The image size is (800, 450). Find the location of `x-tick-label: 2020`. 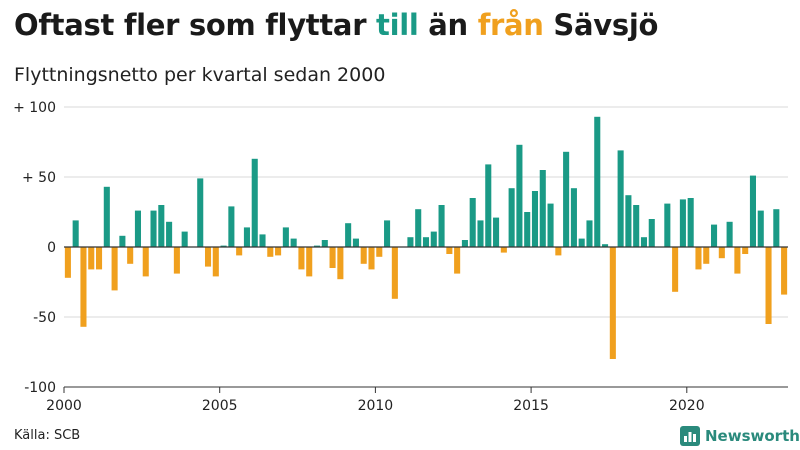

x-tick-label: 2020 is located at coordinates (687, 406).